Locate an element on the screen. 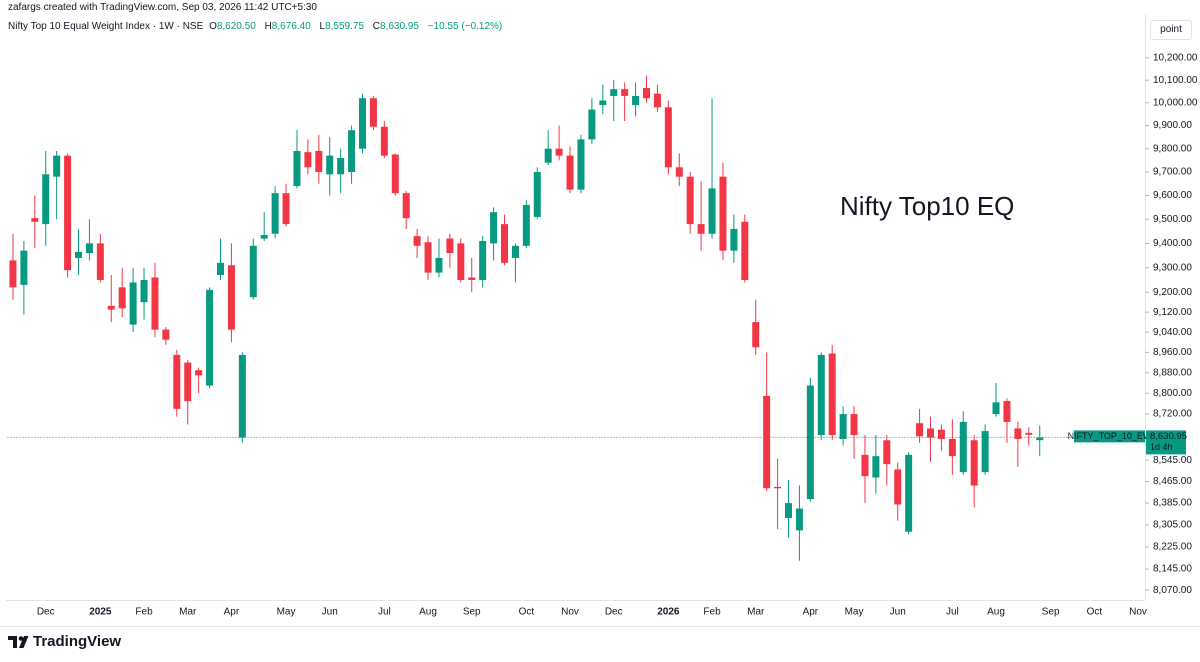 The width and height of the screenshot is (1200, 662). ohlc-value: 8,559.75 is located at coordinates (345, 26).